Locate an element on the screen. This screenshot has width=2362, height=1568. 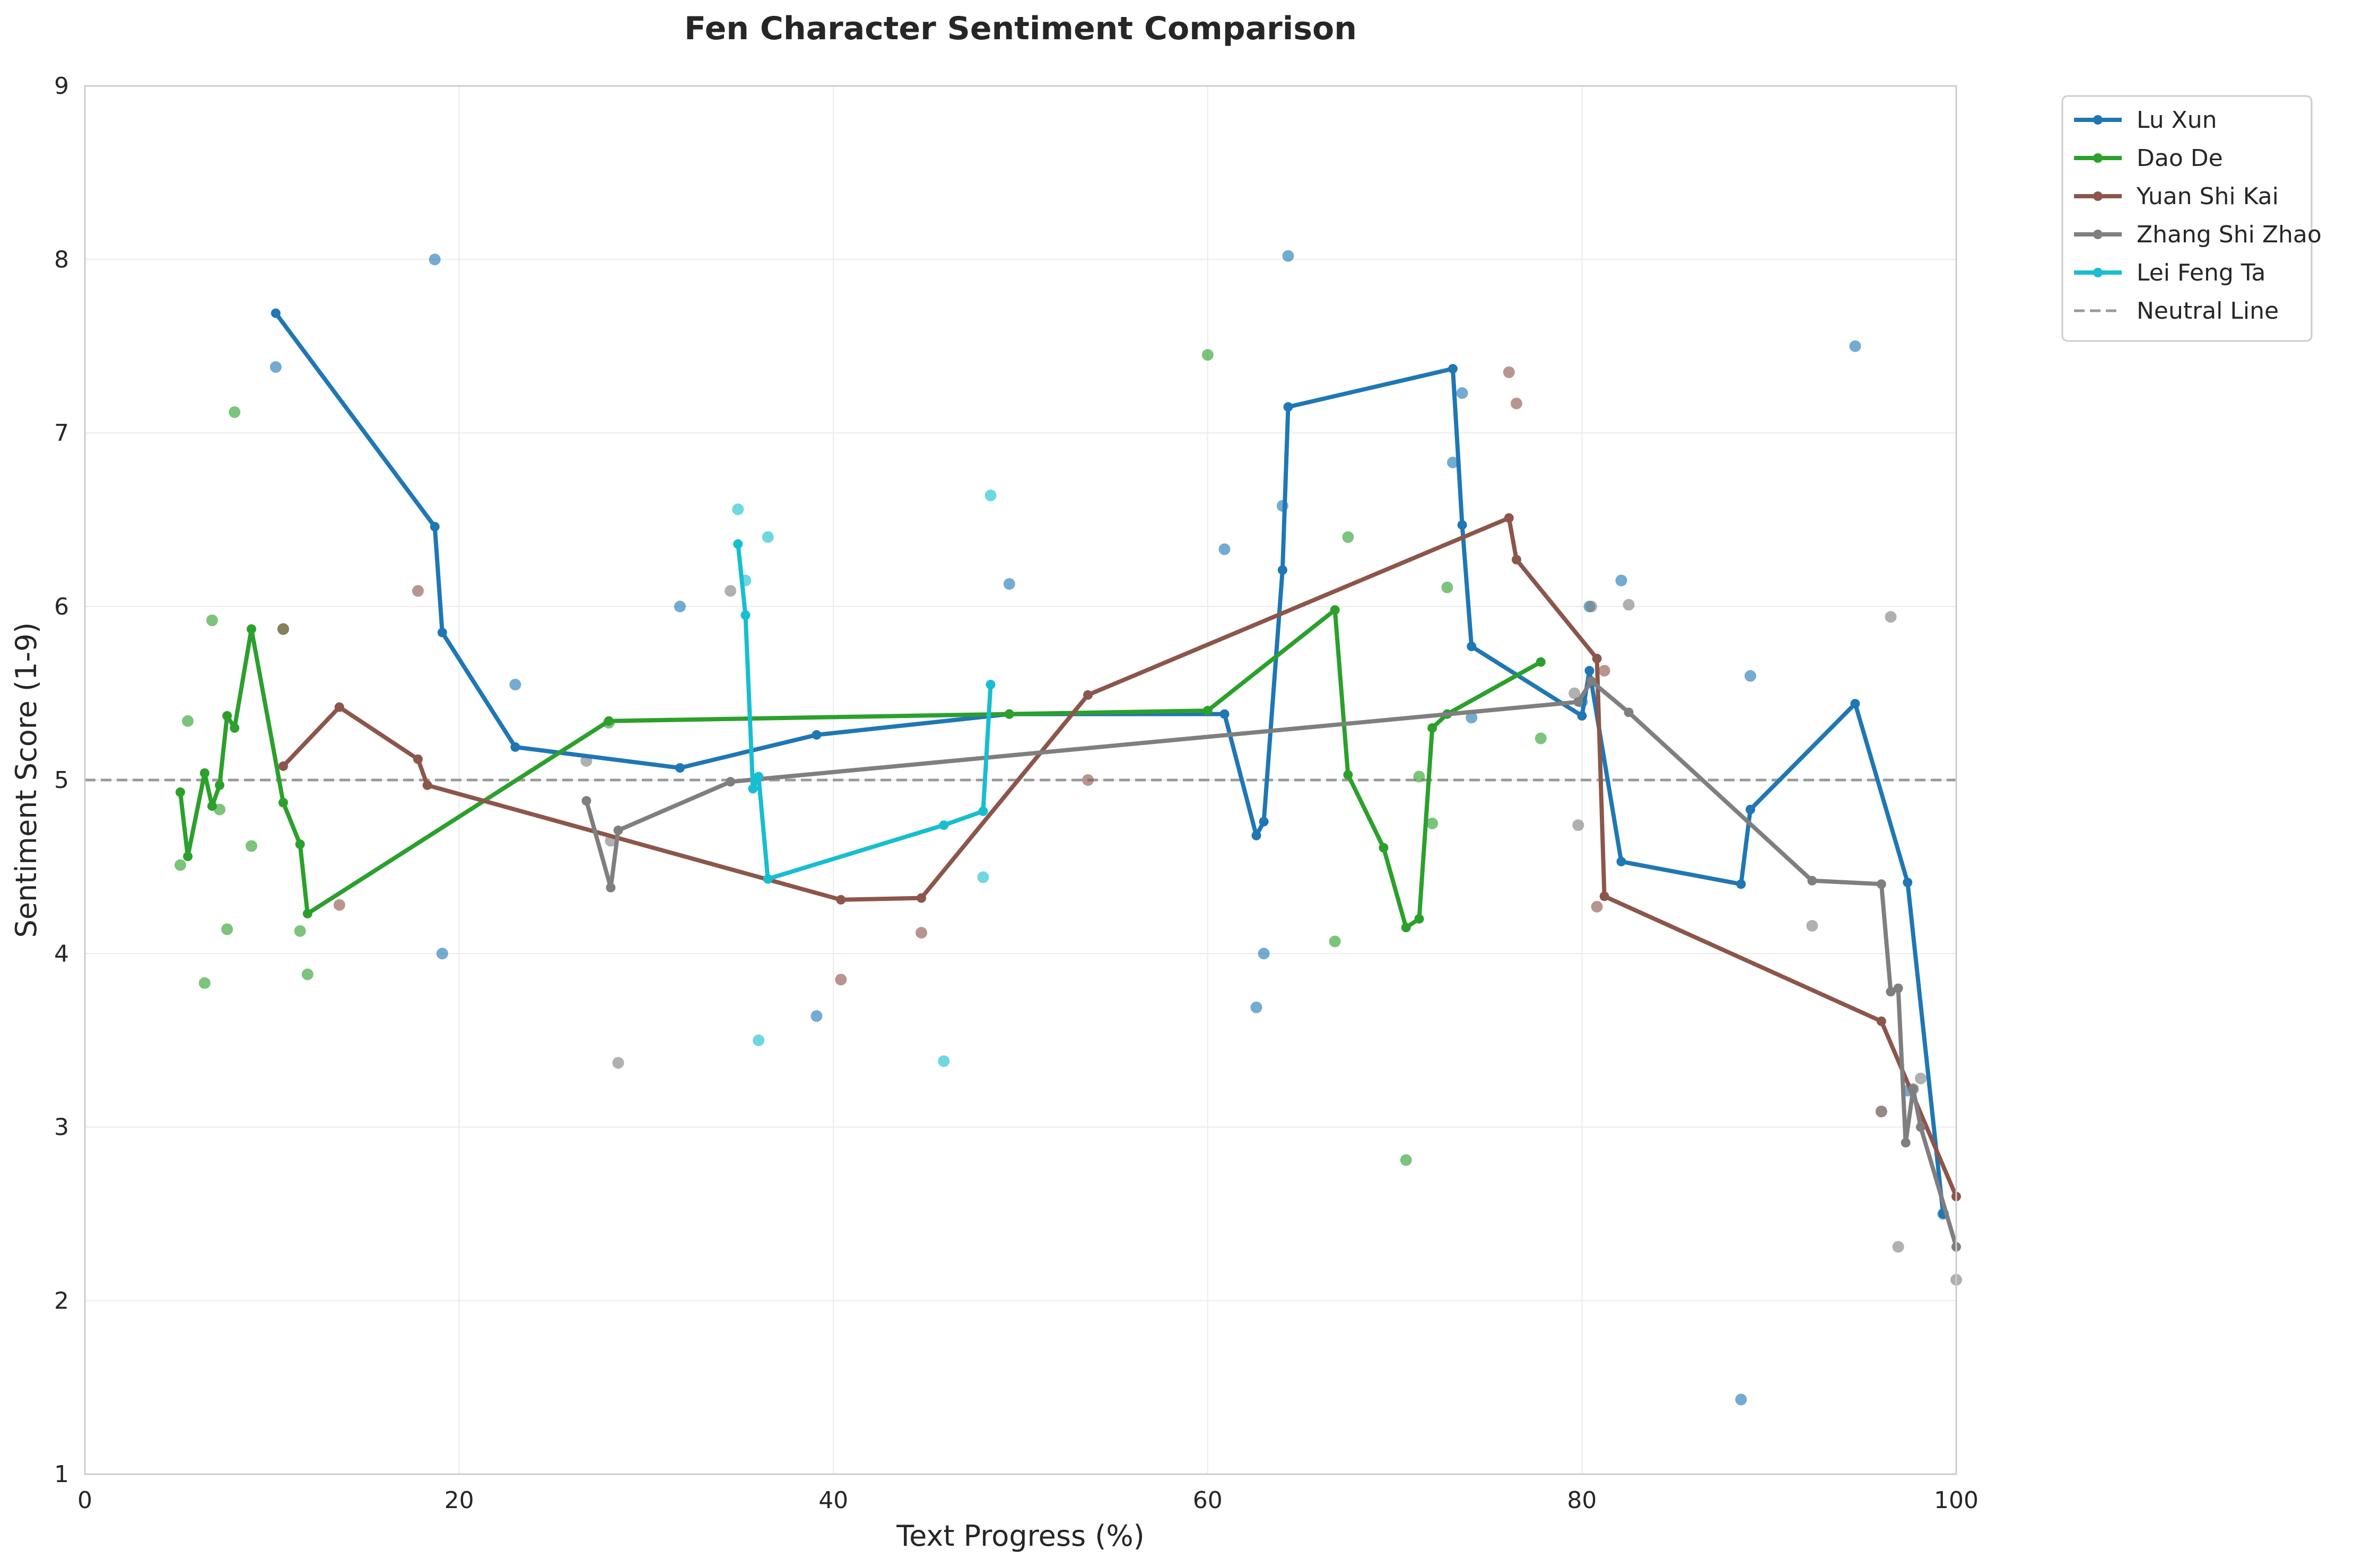
x-tick-label: 40 is located at coordinates (833, 1500).